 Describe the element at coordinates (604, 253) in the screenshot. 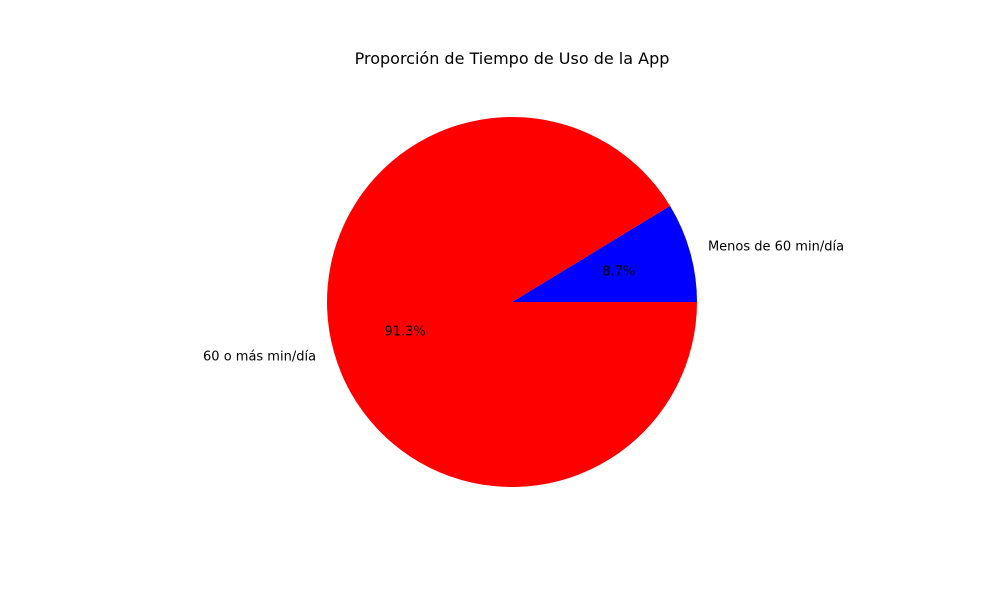

I see `pie-slice-menos-de-60-min-dia` at that location.